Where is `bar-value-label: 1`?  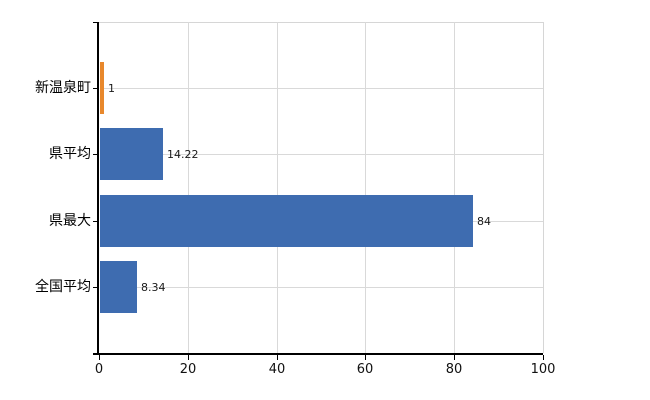 bar-value-label: 1 is located at coordinates (111, 88).